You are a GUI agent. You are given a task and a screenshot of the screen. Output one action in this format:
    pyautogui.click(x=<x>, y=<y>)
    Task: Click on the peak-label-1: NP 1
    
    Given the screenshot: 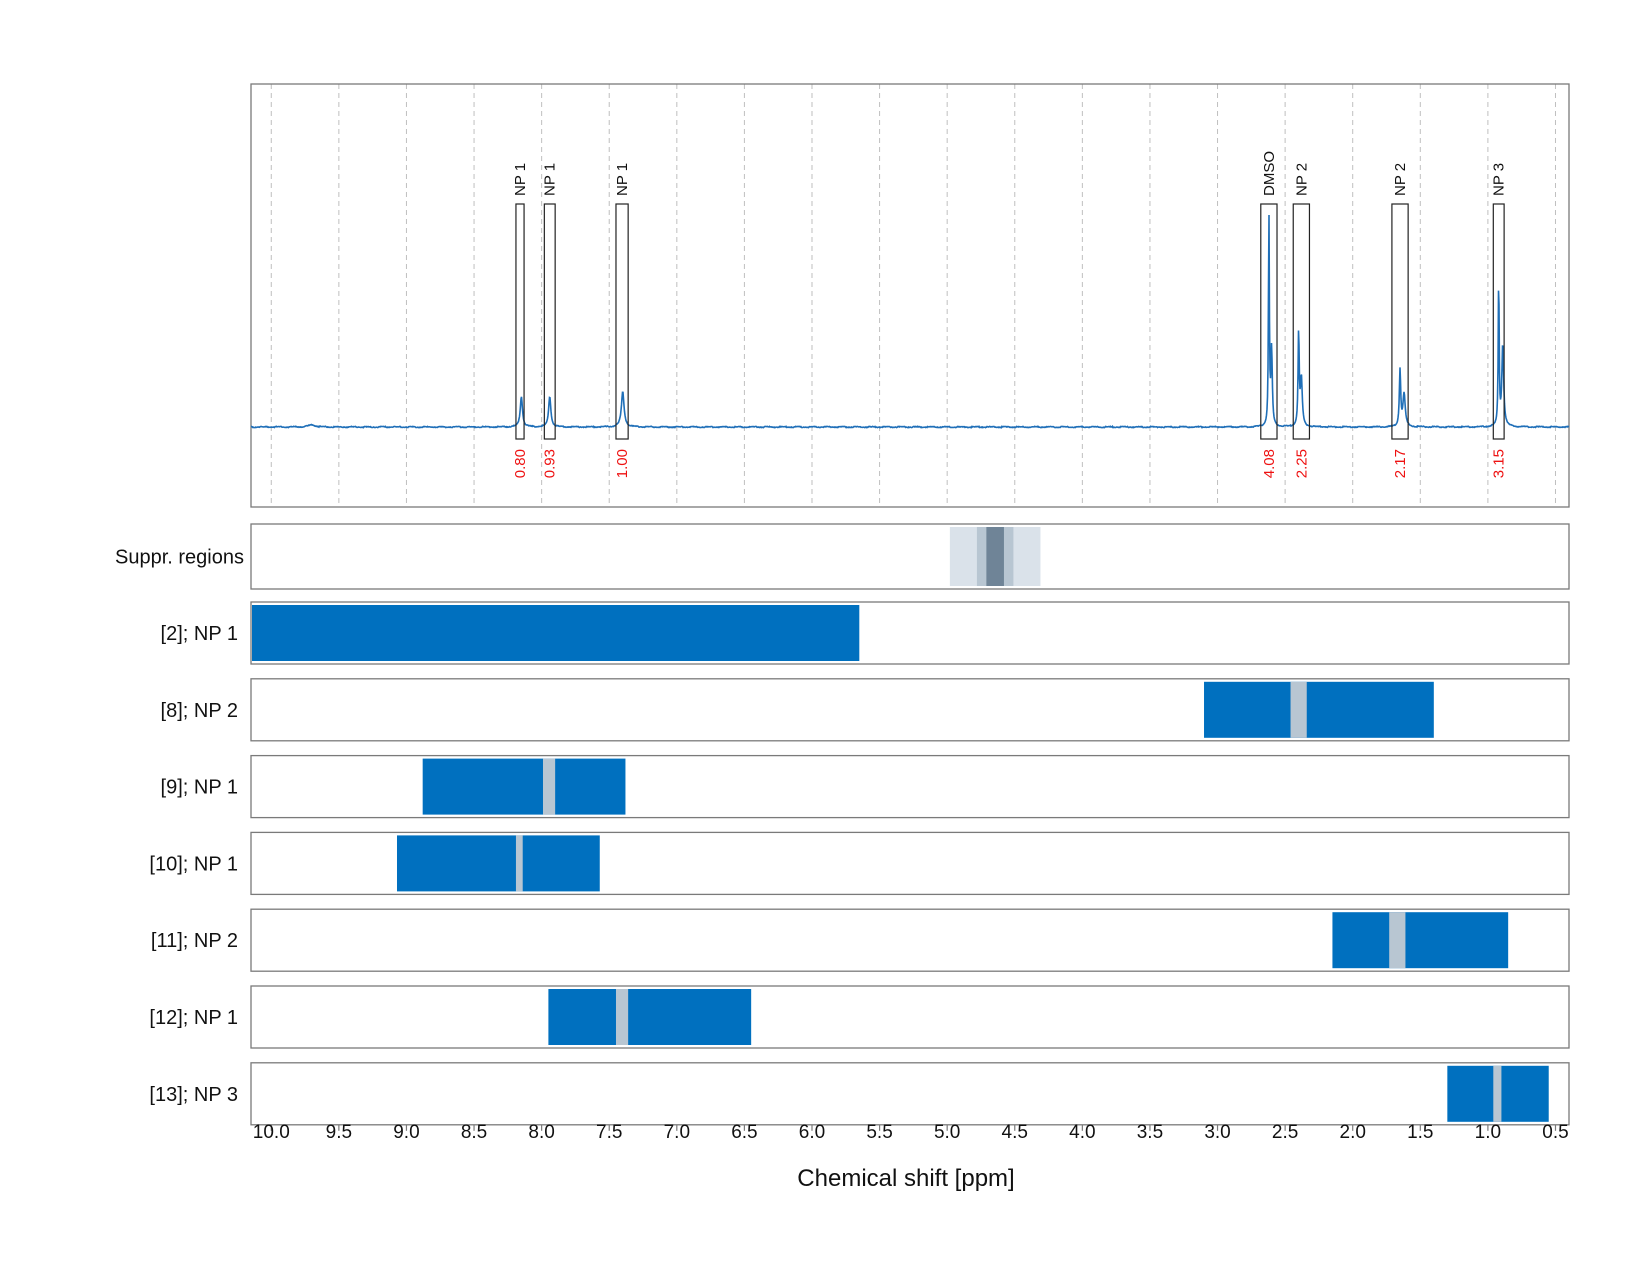 What is the action you would take?
    pyautogui.click(x=550, y=179)
    